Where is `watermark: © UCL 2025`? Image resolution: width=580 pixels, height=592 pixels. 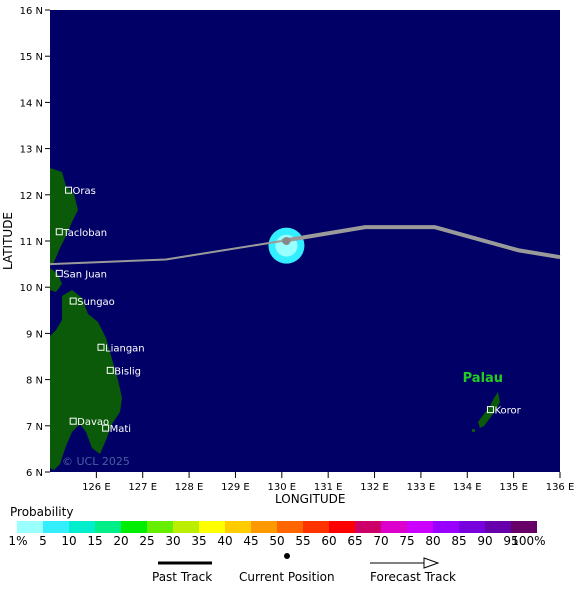 watermark: © UCL 2025 is located at coordinates (96, 461).